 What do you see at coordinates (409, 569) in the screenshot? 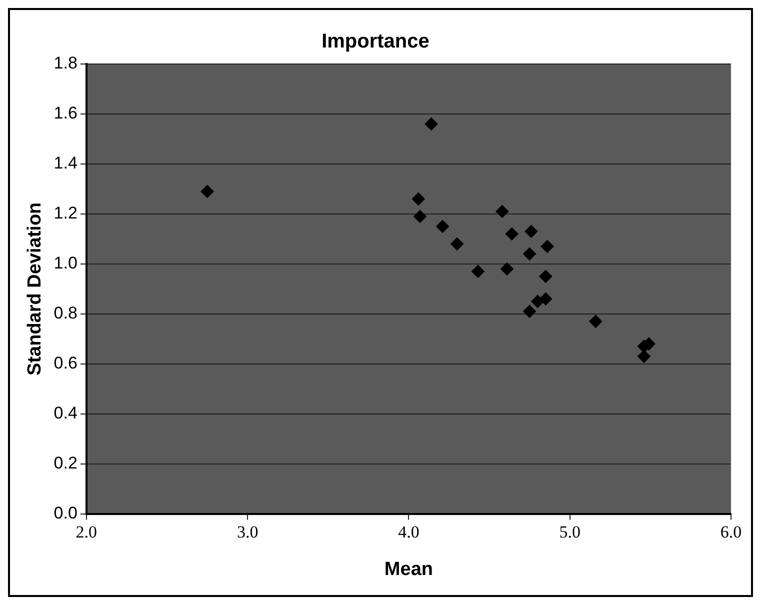
I see `x-axis-title: Mean` at bounding box center [409, 569].